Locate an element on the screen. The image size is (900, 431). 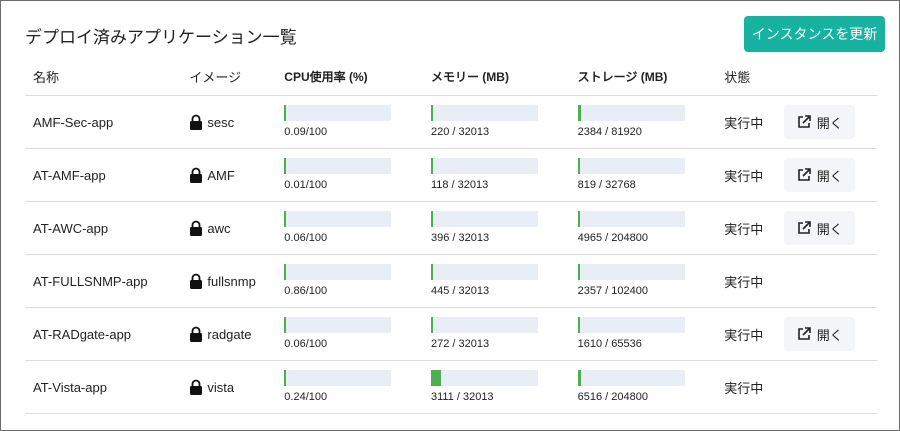
column-header: CPU使用率 (%) is located at coordinates (349, 76).